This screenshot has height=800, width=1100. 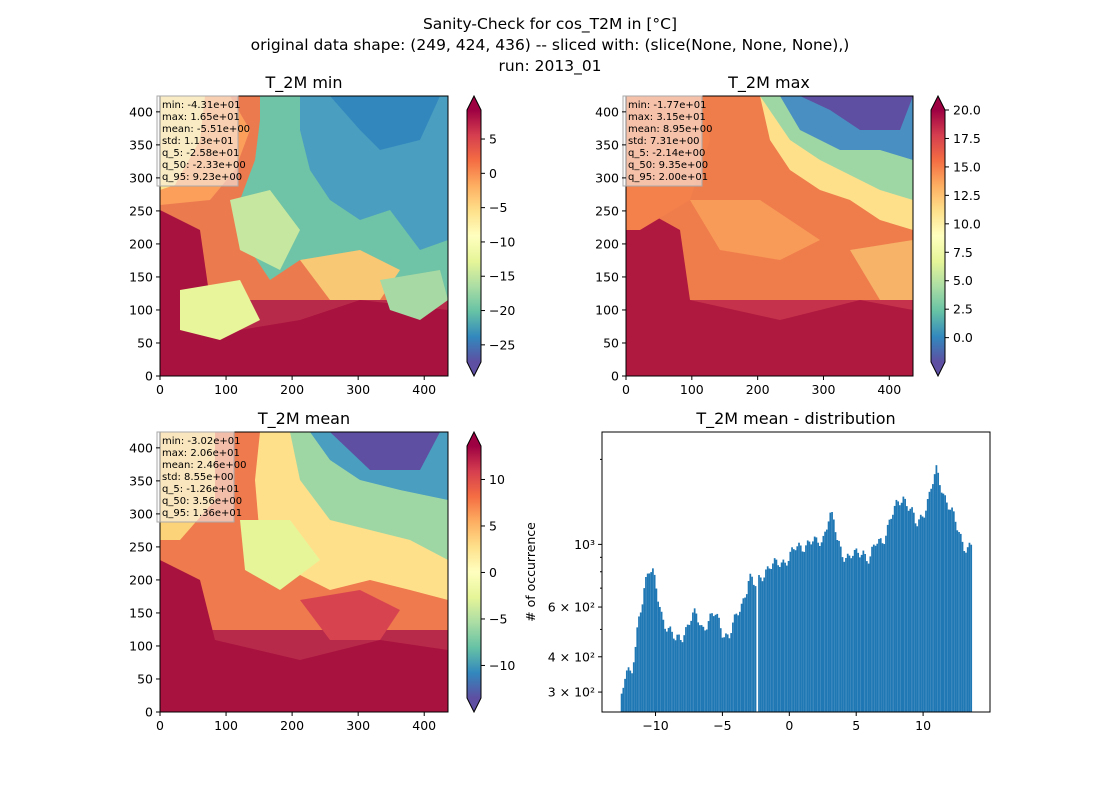 What do you see at coordinates (722, 725) in the screenshot?
I see `x-tick-label: −5` at bounding box center [722, 725].